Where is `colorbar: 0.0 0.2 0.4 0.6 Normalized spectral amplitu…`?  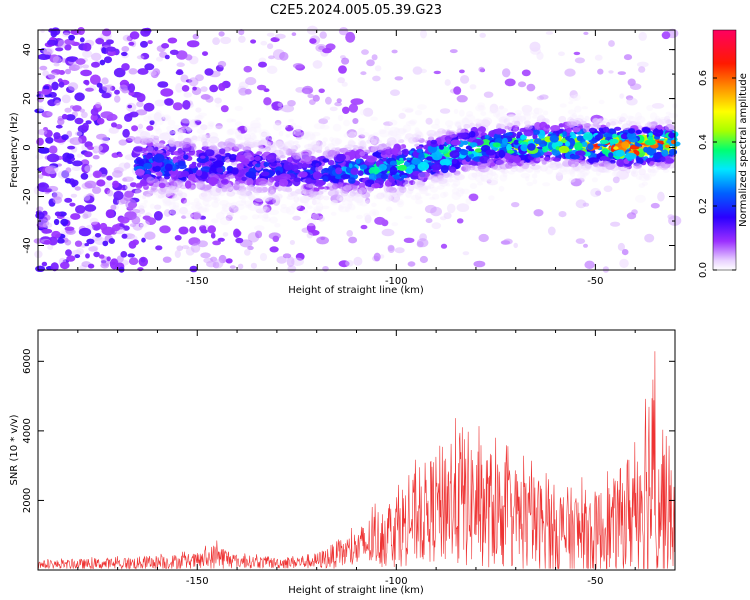 colorbar: 0.0 0.2 0.4 0.6 Normalized spectral amplitu… is located at coordinates (723, 153).